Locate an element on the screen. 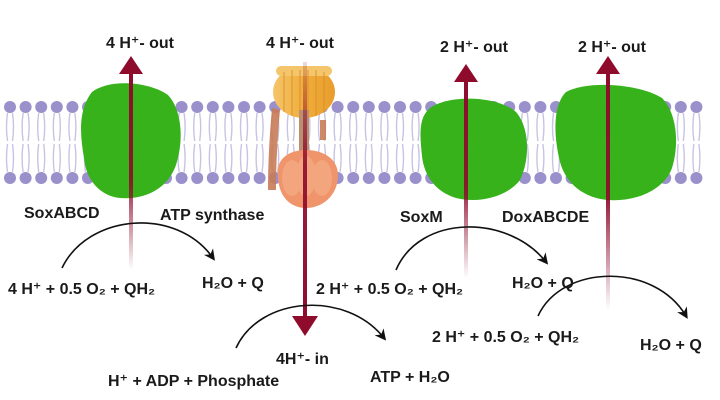  atp-synthase-label: ATP synthase is located at coordinates (212, 215).